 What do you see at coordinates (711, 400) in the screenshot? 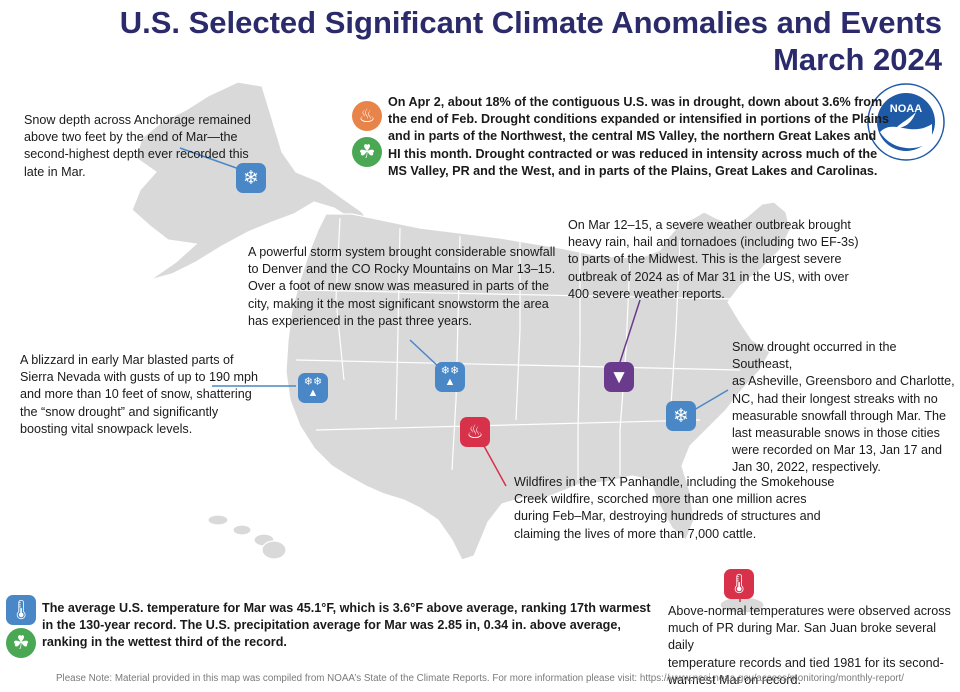
I see `leader-southeast` at bounding box center [711, 400].